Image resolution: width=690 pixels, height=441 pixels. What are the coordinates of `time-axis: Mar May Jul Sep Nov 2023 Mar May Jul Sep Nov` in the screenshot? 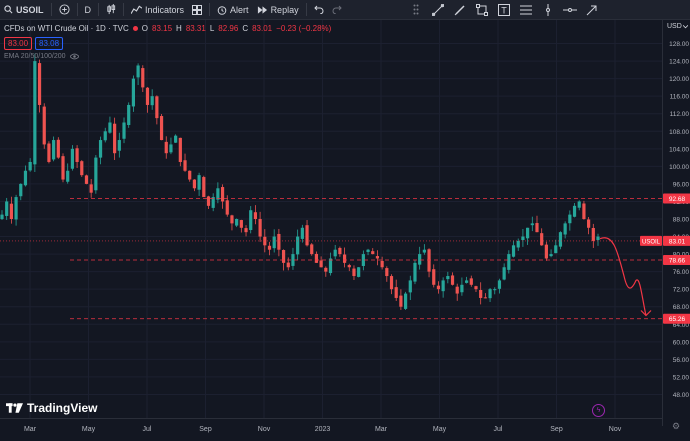 It's located at (331, 428).